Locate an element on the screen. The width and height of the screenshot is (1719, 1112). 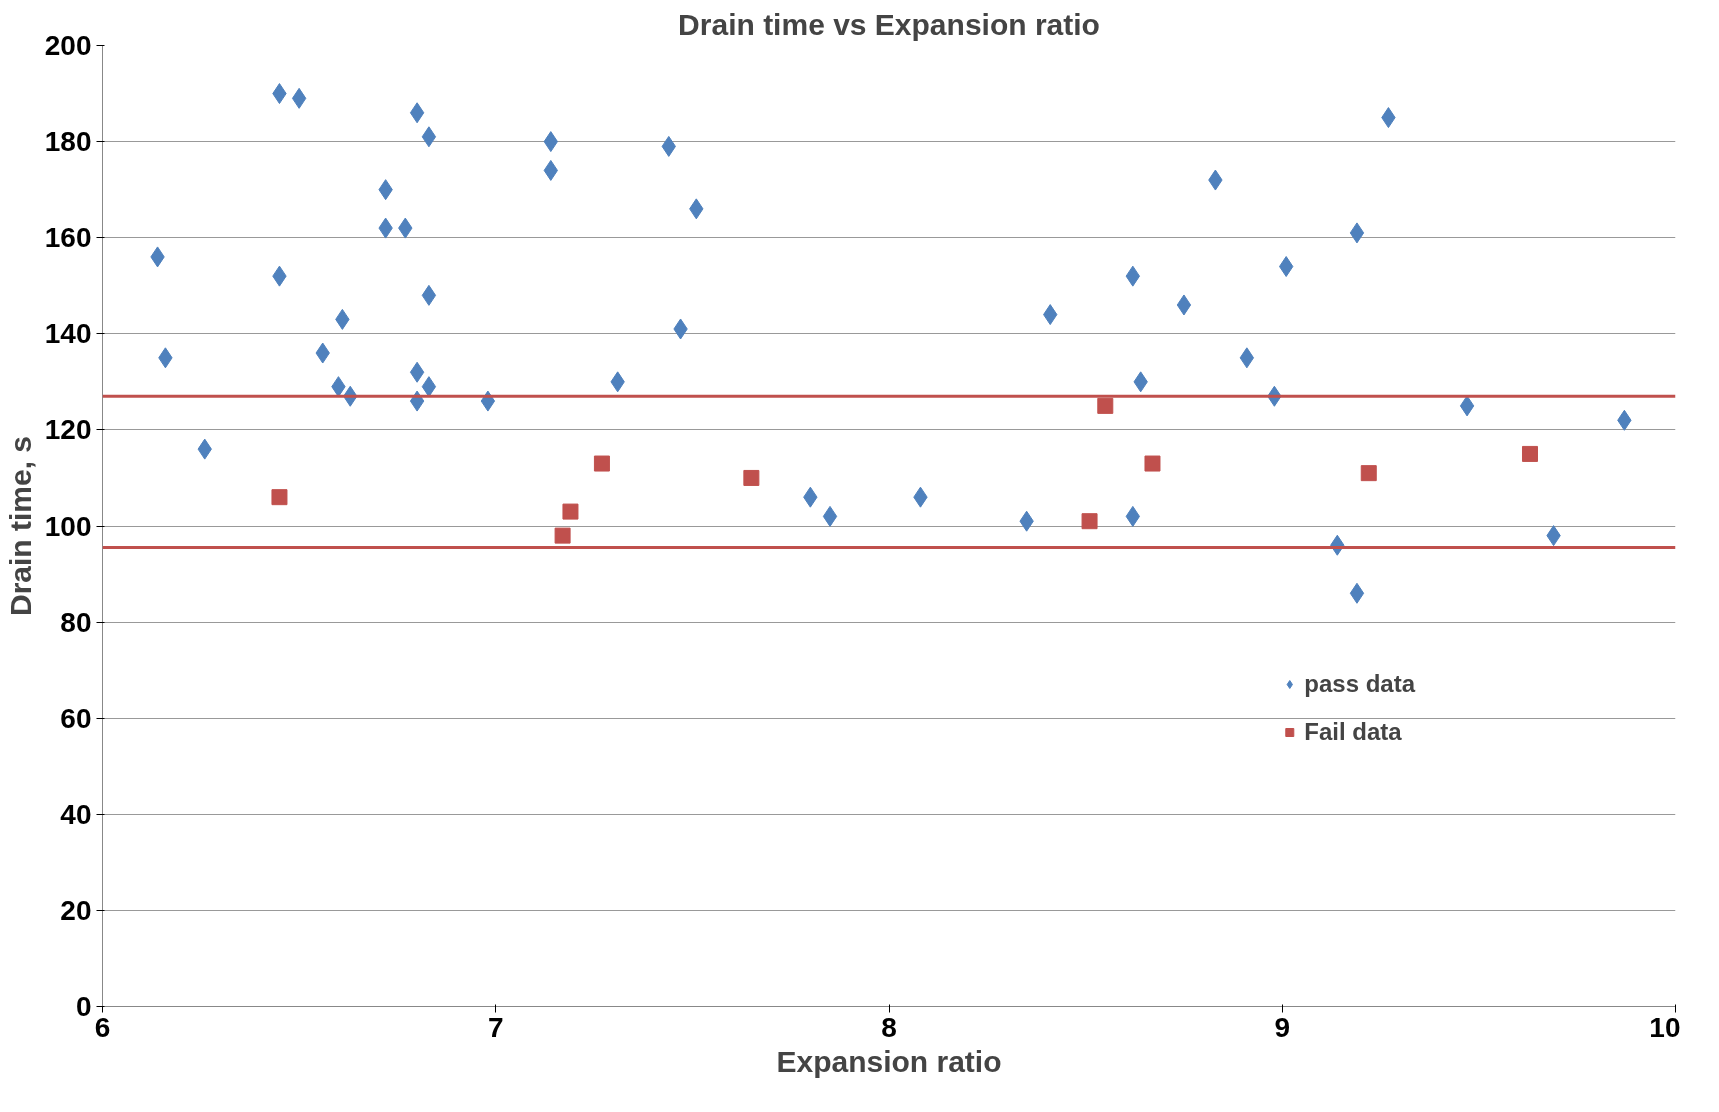
legend-label: Fail data is located at coordinates (1353, 732).